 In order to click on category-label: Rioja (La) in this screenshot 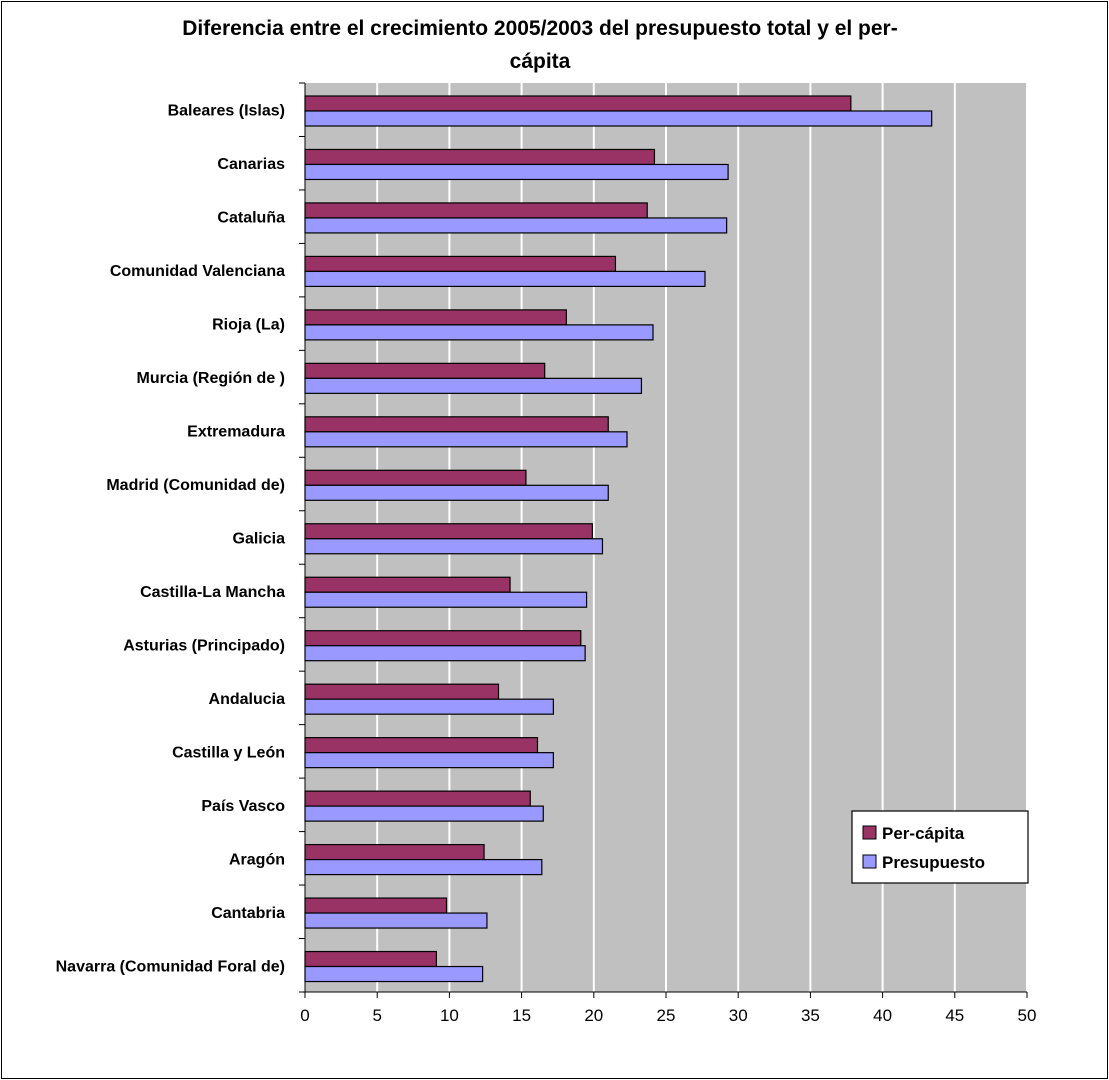, I will do `click(248, 325)`.